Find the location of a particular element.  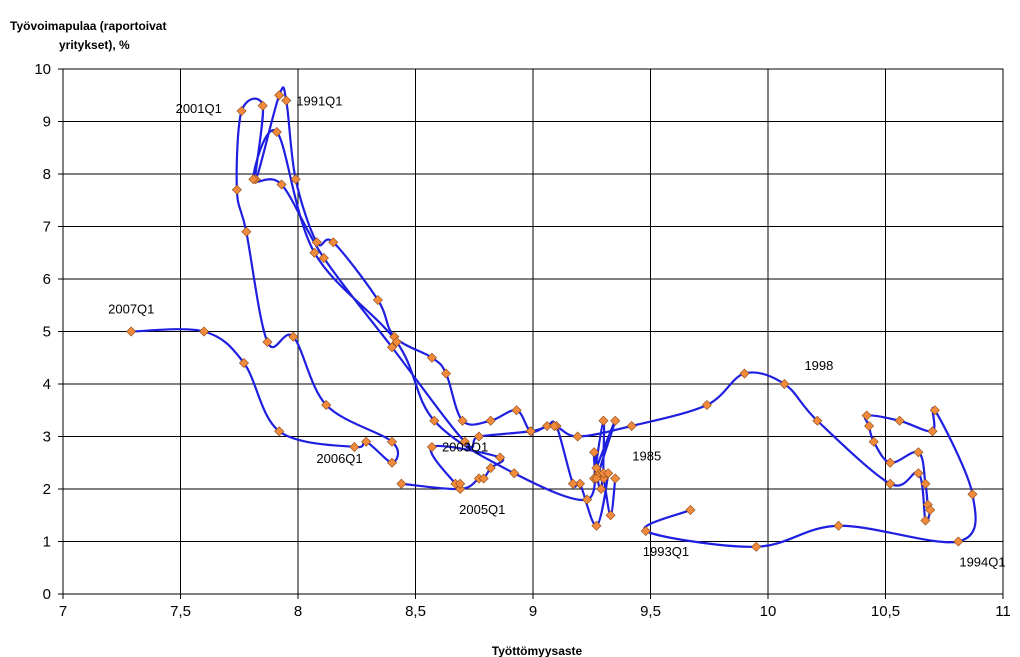

y-tick-label: 7 is located at coordinates (47, 227).